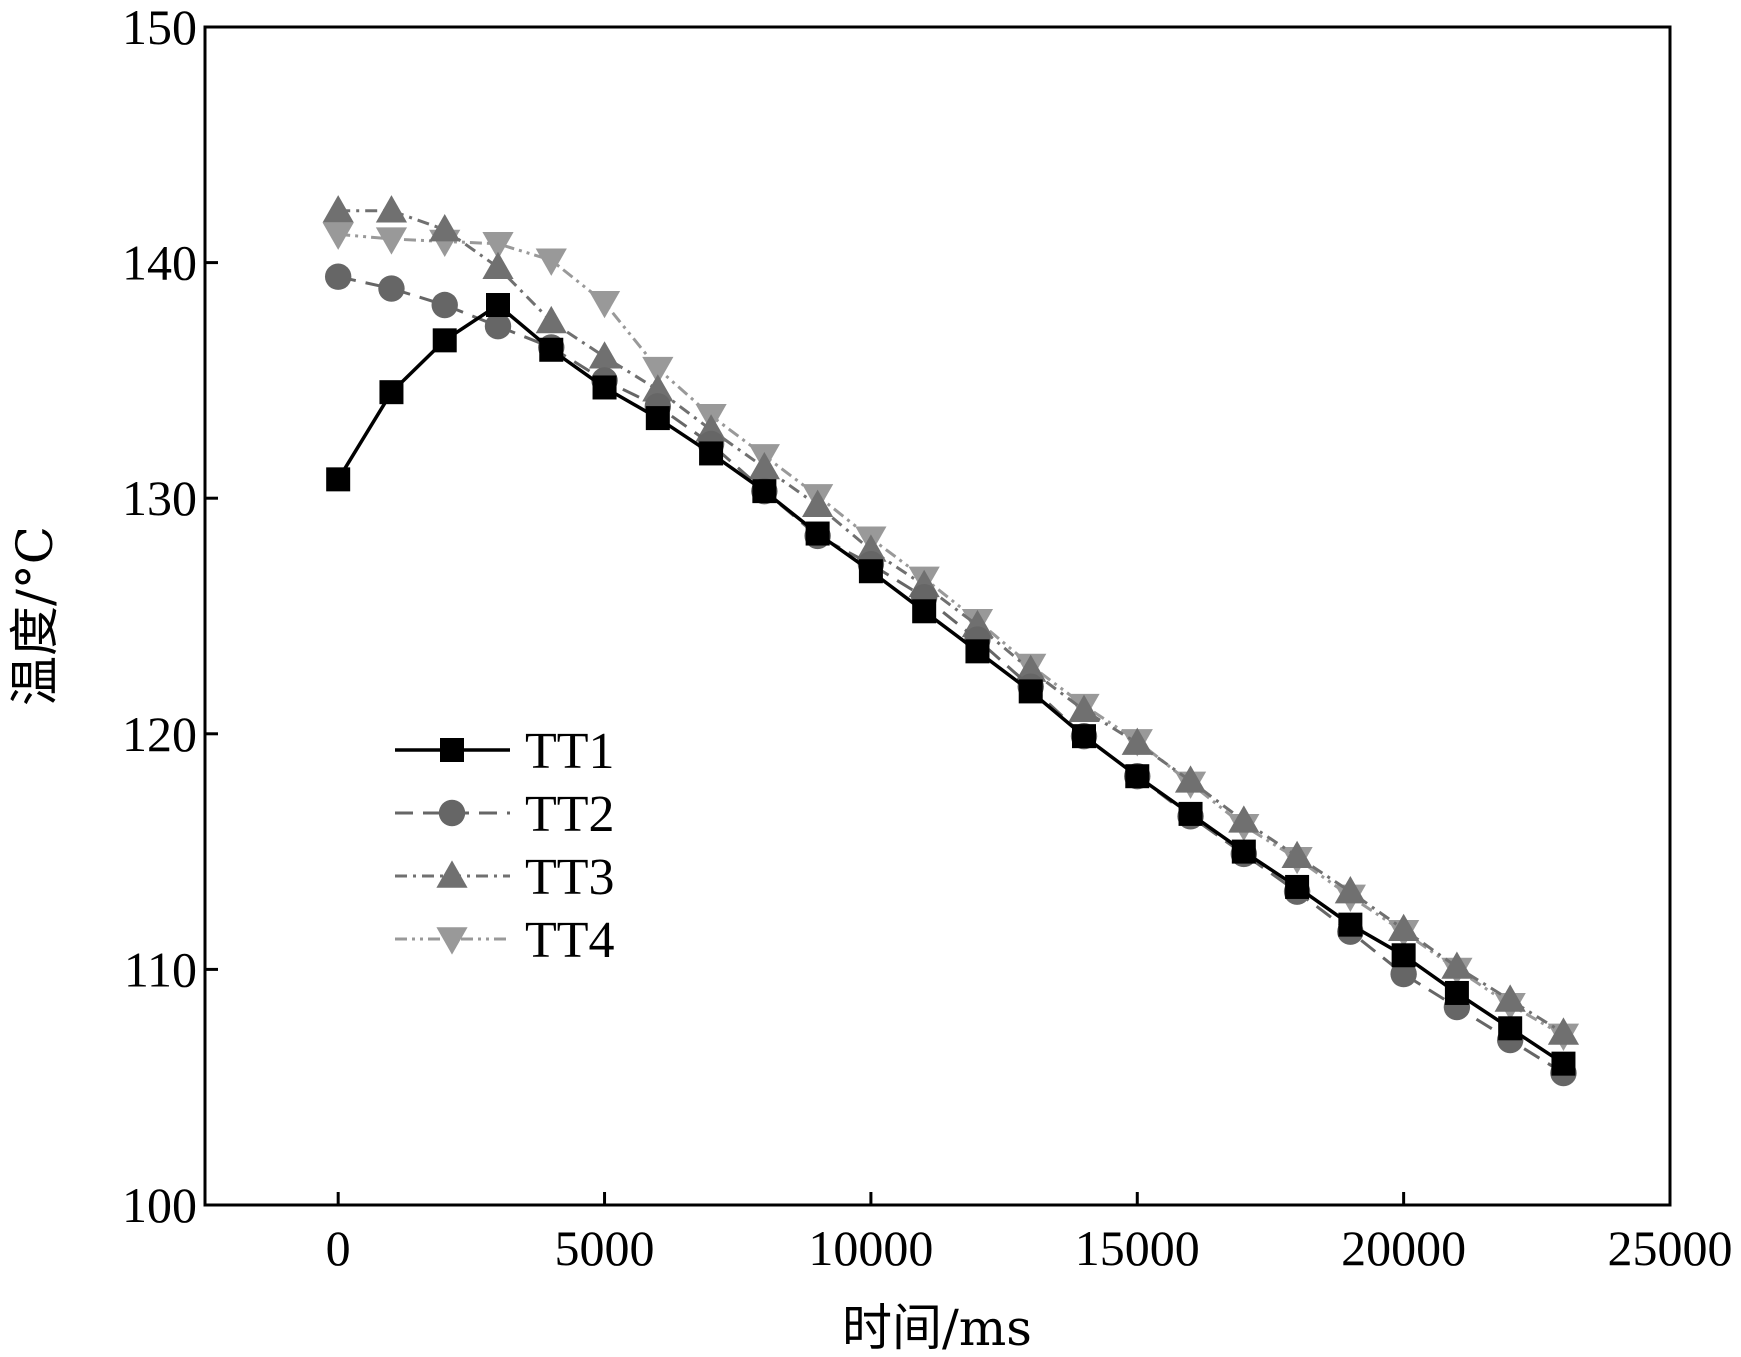 Image resolution: width=1741 pixels, height=1357 pixels. Describe the element at coordinates (159, 27) in the screenshot. I see `y-tick-label: 150` at that location.